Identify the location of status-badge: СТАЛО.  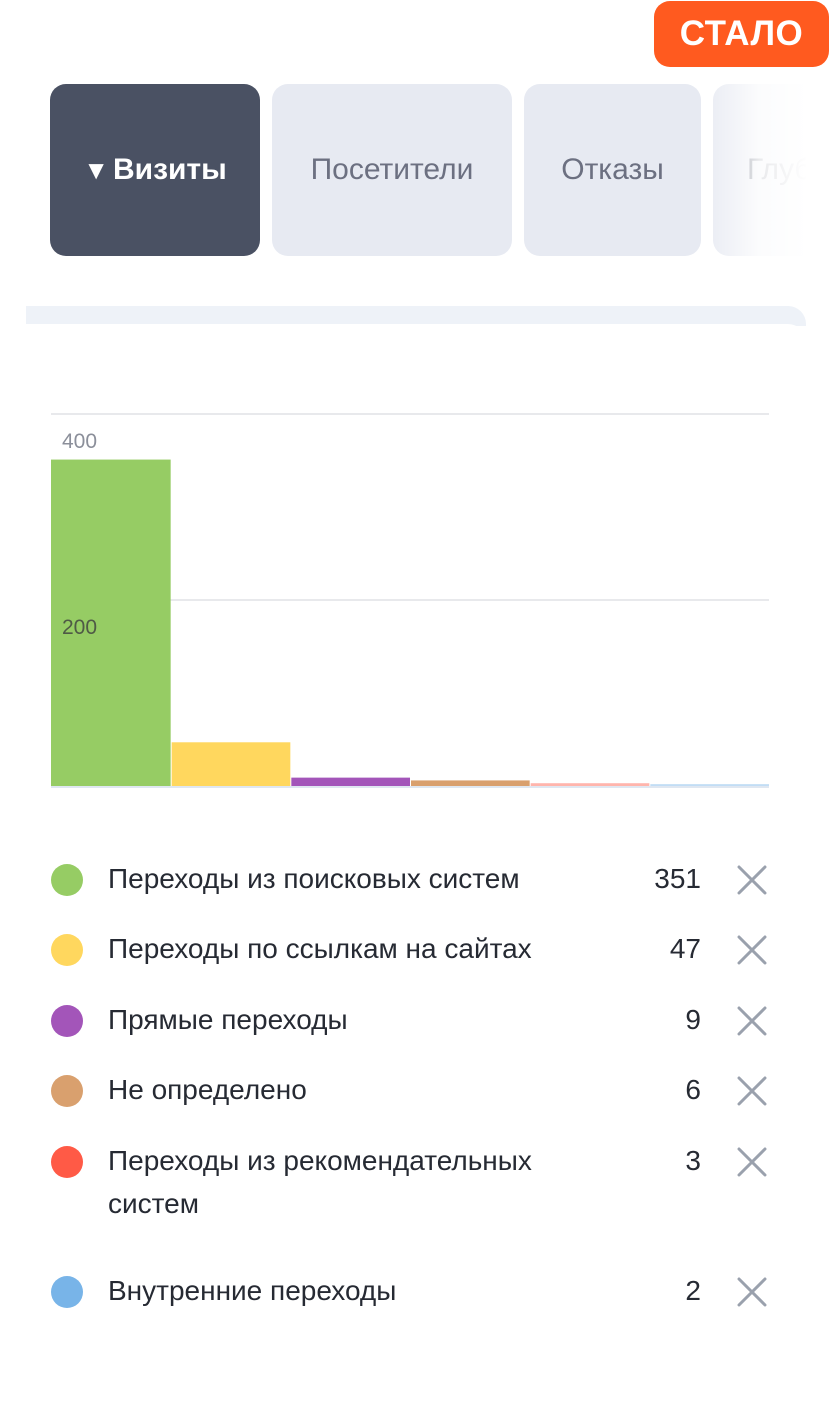
(741, 34).